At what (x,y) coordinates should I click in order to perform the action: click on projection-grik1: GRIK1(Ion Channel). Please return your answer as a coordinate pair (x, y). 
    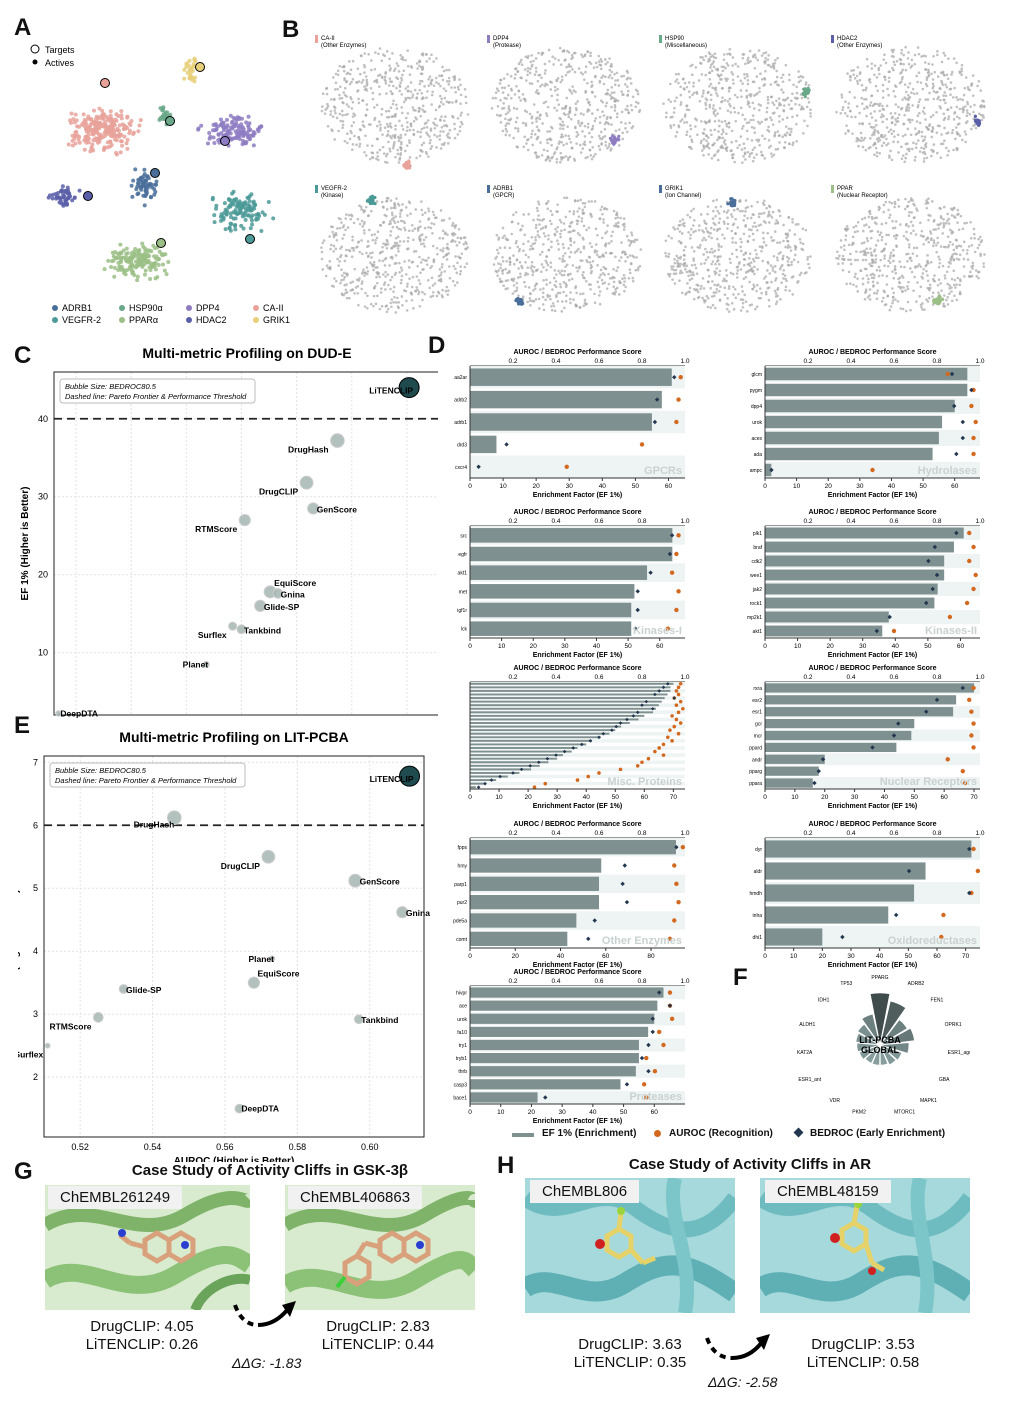
    Looking at the image, I should click on (735, 249).